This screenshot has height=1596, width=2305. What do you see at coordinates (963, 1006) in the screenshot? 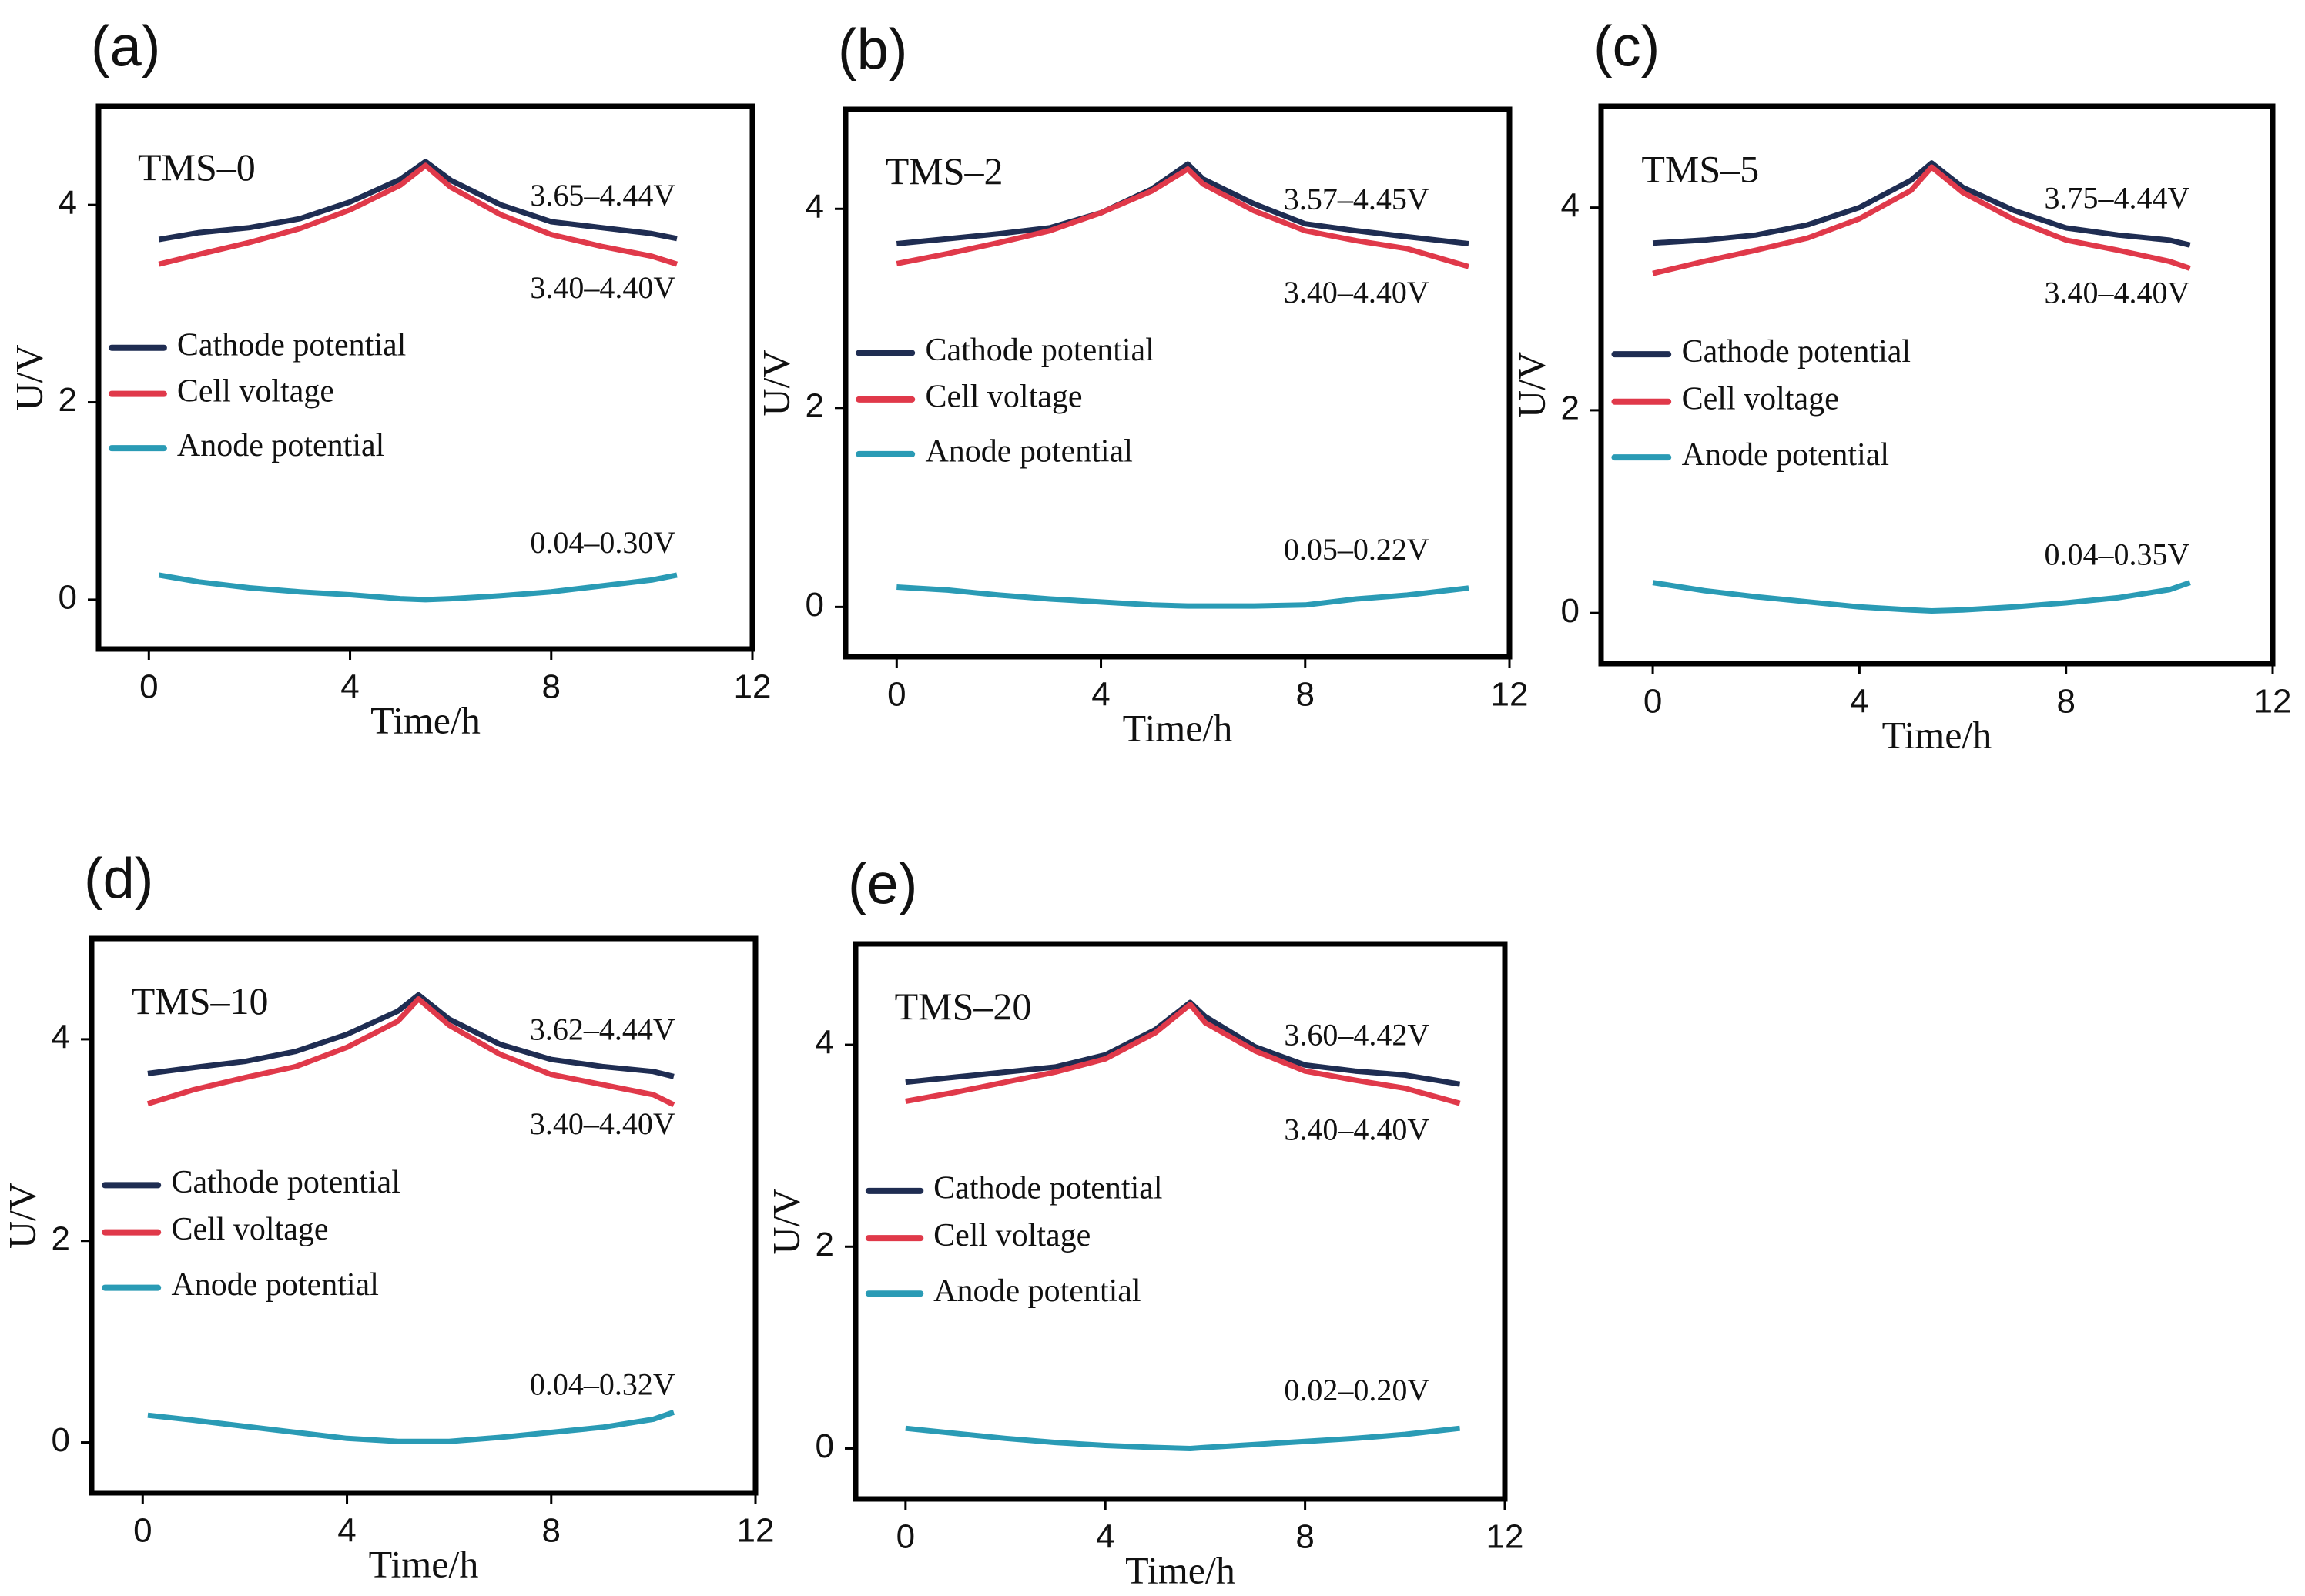
I see `panel-title: TMS–20` at bounding box center [963, 1006].